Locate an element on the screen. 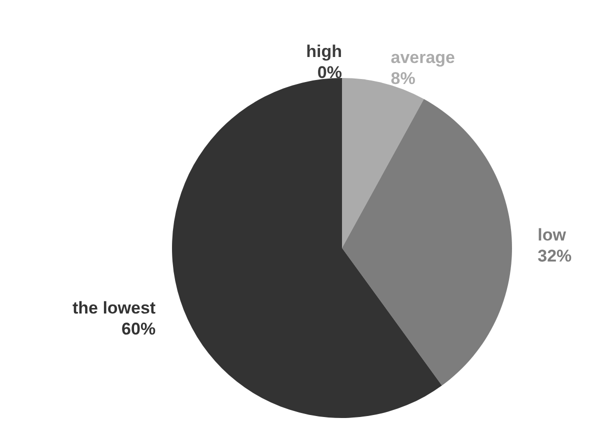 This screenshot has width=596, height=422. text: 0% is located at coordinates (329, 72).